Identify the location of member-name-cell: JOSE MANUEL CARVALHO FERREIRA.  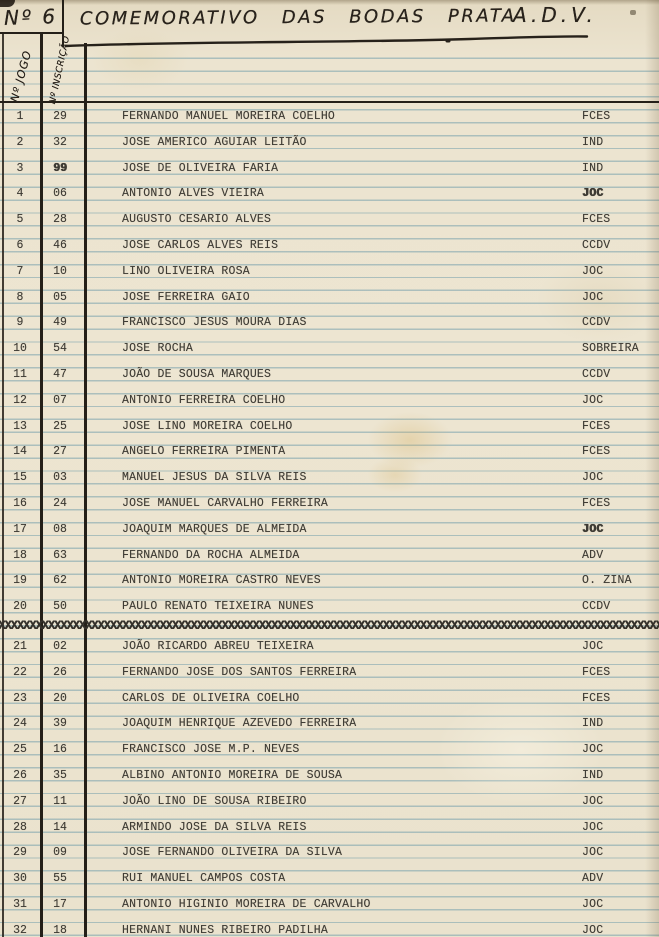
(225, 503).